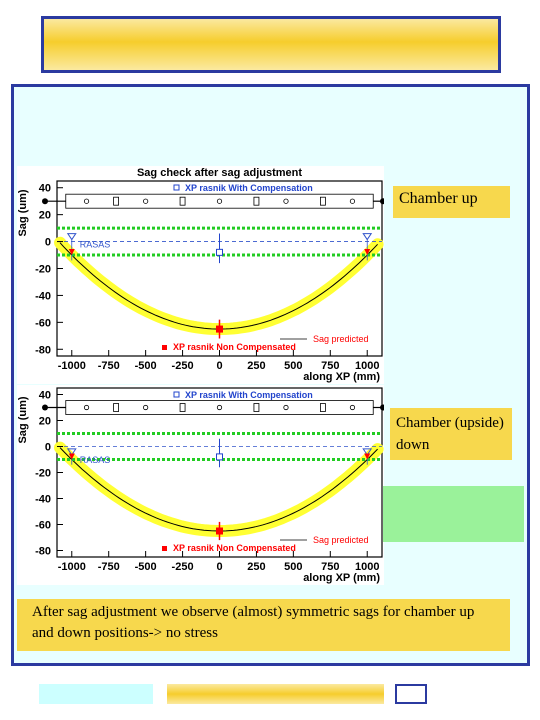 This screenshot has height=720, width=540. What do you see at coordinates (451, 434) in the screenshot?
I see `chamber-down-label: Chamber (upside) down` at bounding box center [451, 434].